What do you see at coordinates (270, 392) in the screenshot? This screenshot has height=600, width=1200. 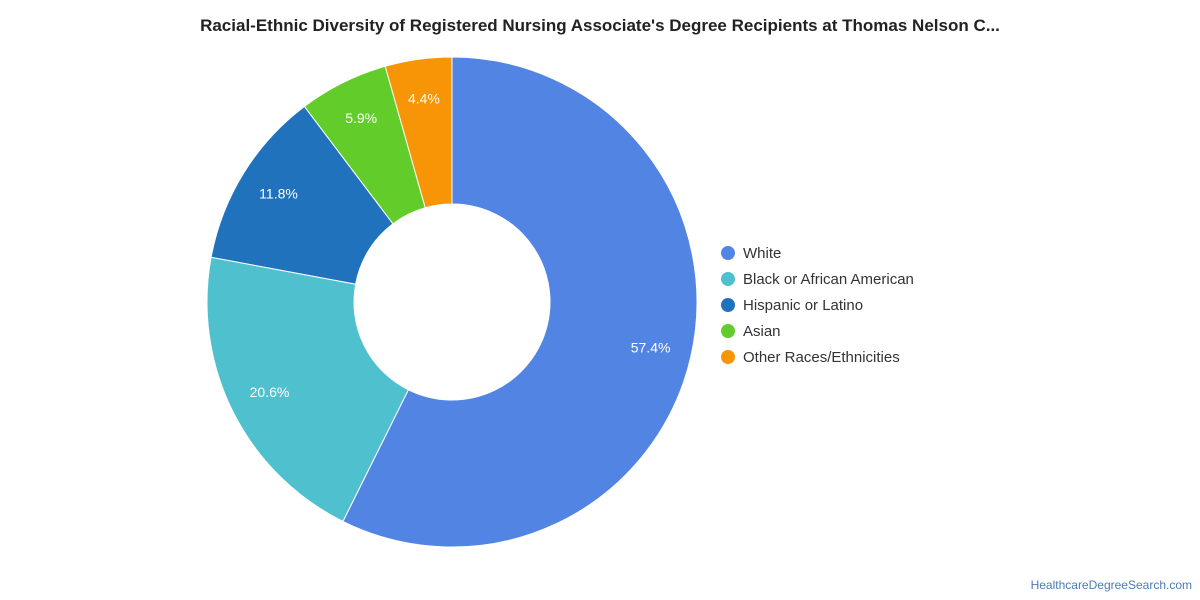 I see `data-label-black-or-african-american: 20.6%` at bounding box center [270, 392].